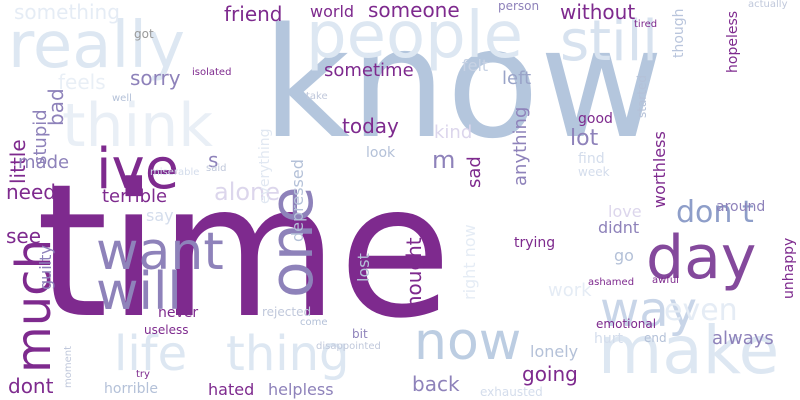  Describe the element at coordinates (474, 172) in the screenshot. I see `word-sad: sad` at that location.